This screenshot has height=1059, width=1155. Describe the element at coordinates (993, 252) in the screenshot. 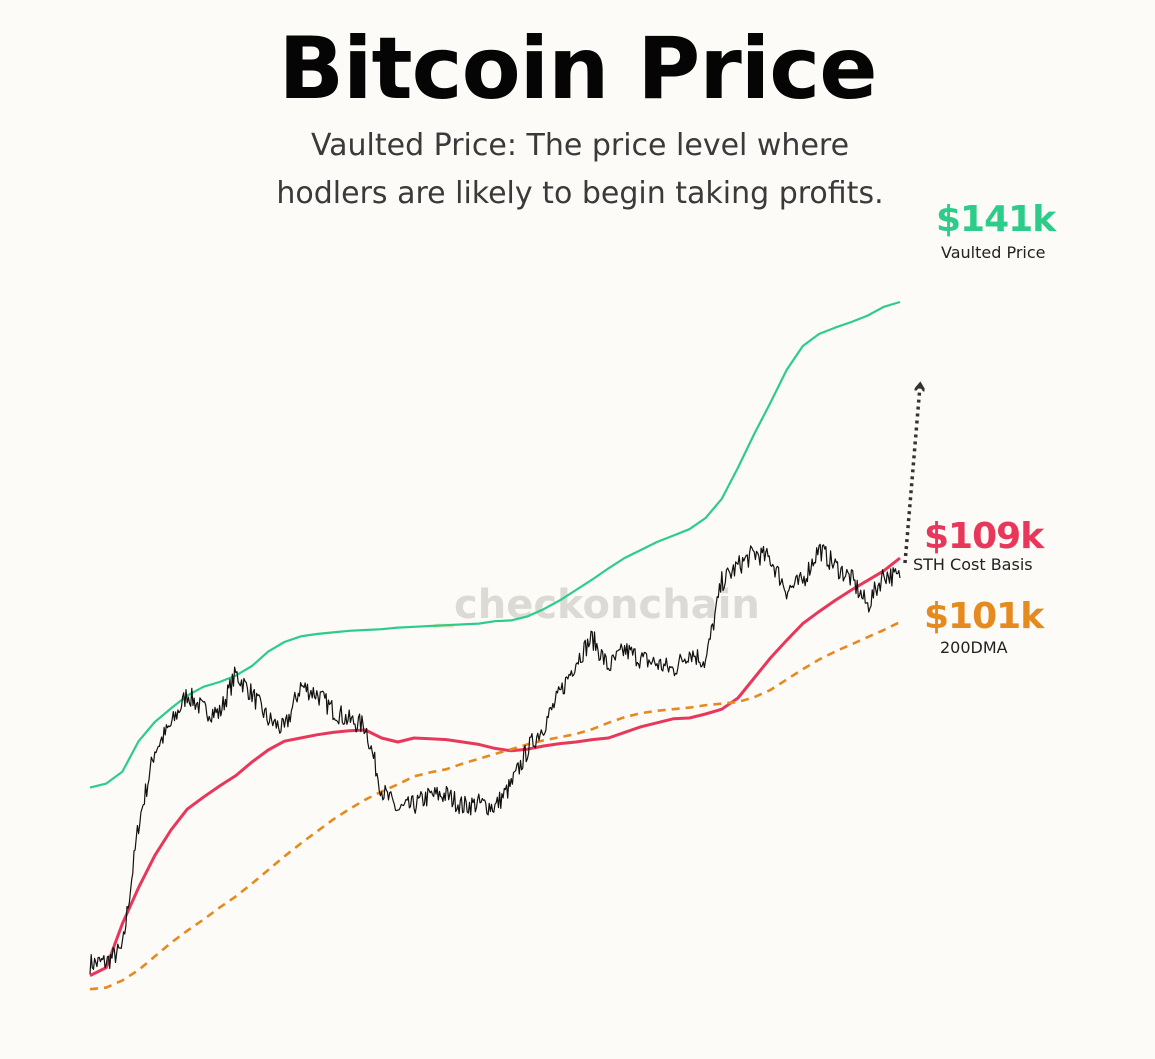

I see `vaulted-price-name-label: Vaulted Price` at that location.